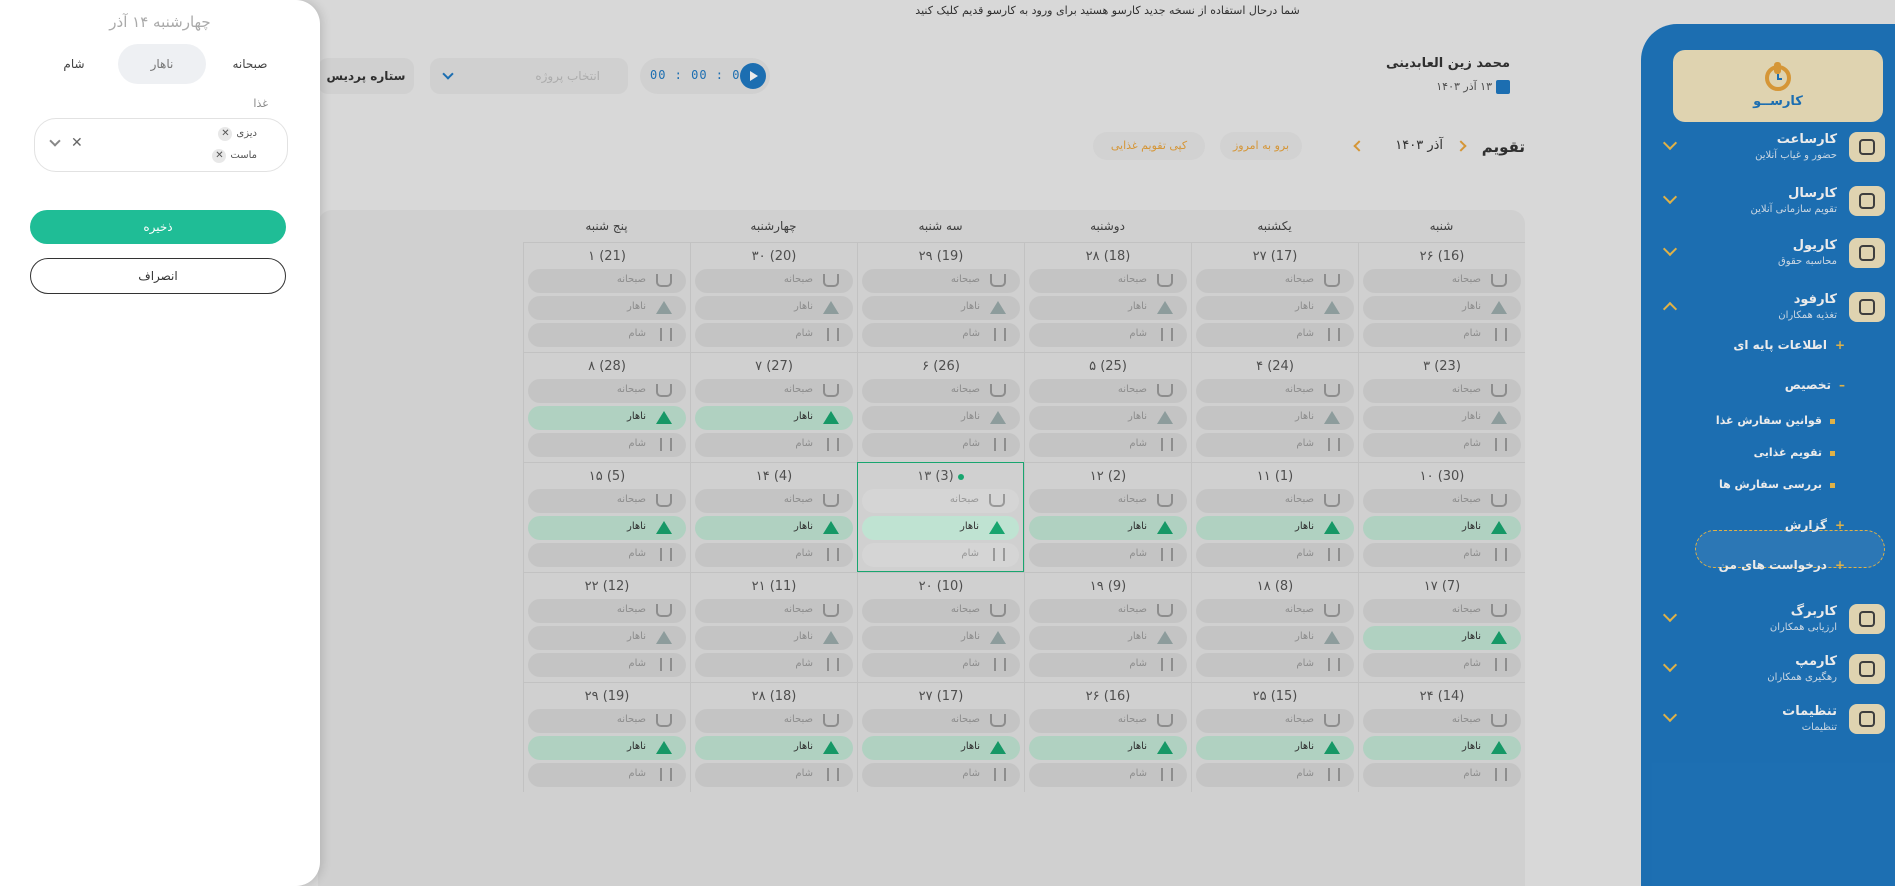 The image size is (1895, 886). I want to click on calendar-day-cell: ۸ (28) صبحانه ناهار شام, so click(606, 407).